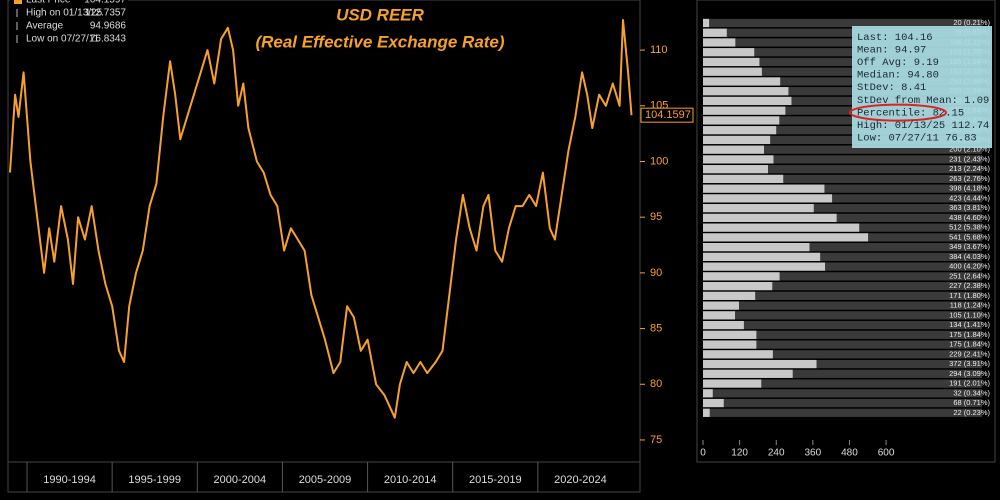  What do you see at coordinates (969, 324) in the screenshot?
I see `hist-label: 134 (1.41%)` at bounding box center [969, 324].